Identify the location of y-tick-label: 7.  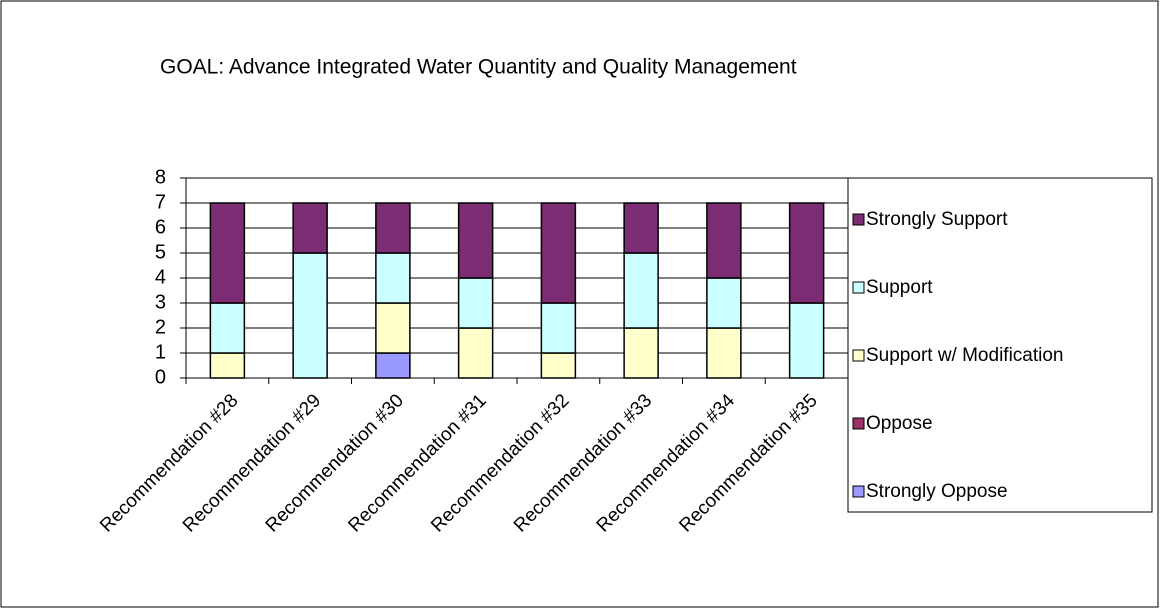
(160, 202).